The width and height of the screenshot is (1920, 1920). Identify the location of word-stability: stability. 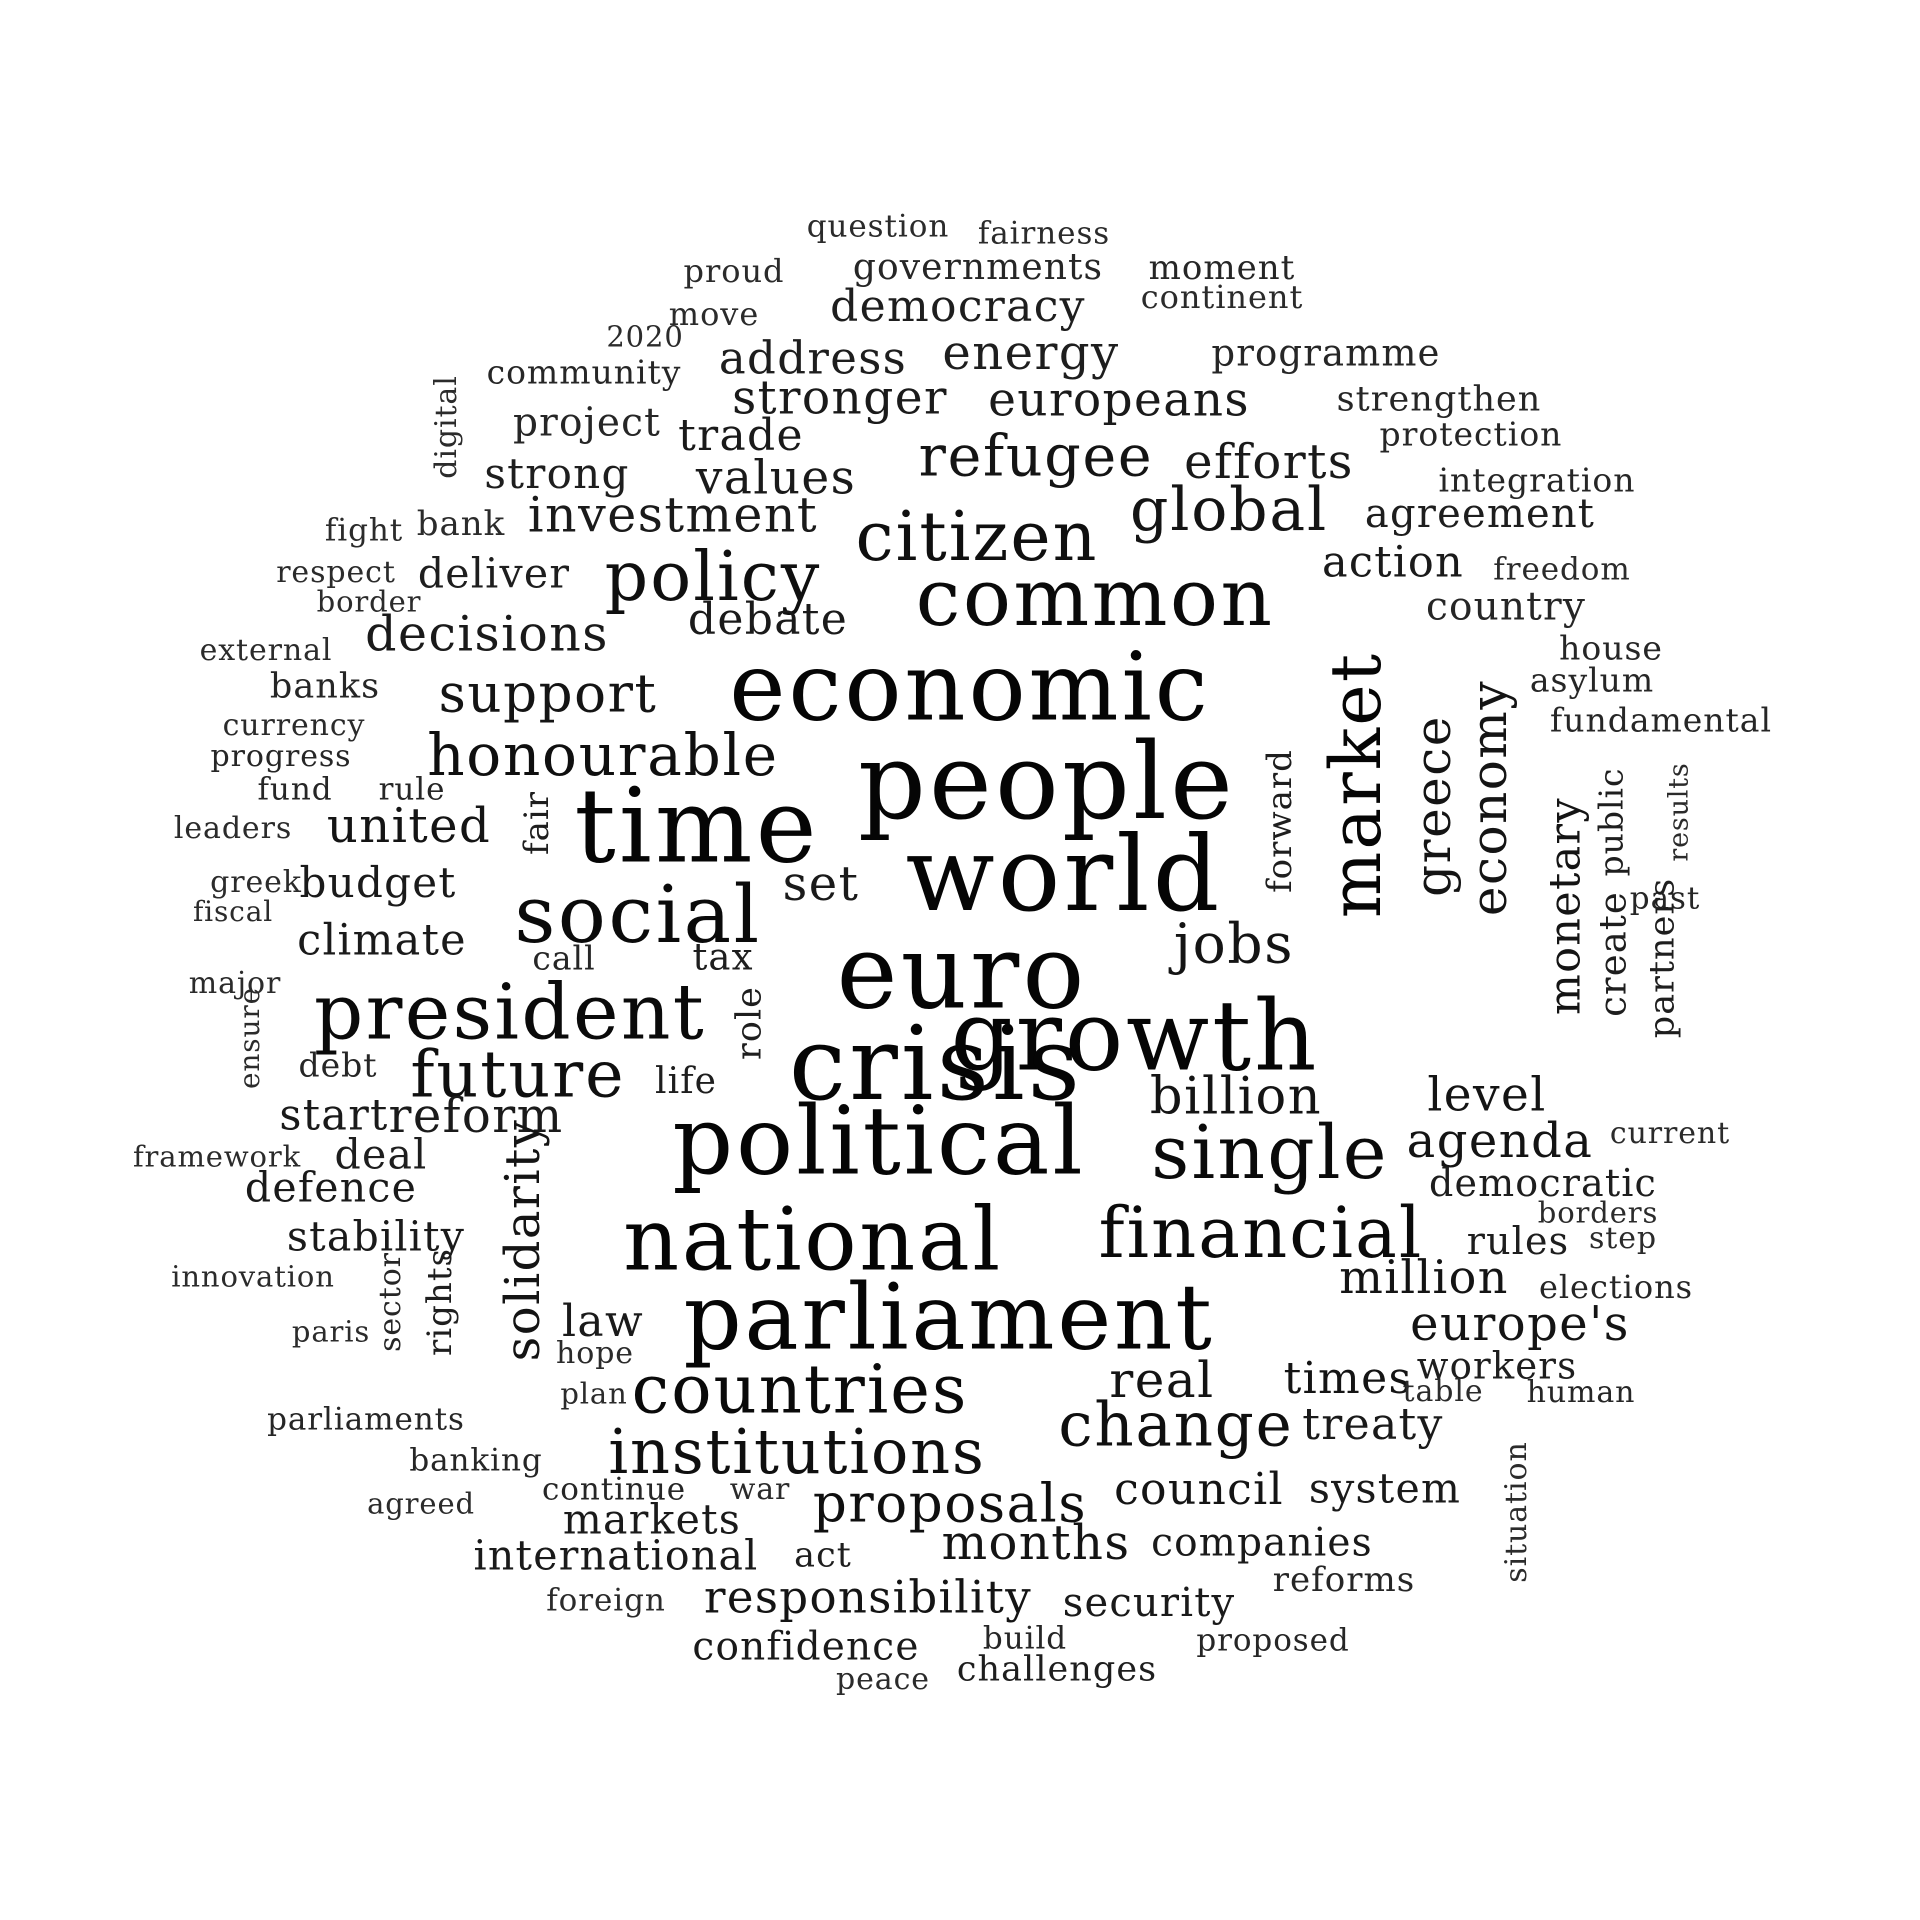
(376, 1236).